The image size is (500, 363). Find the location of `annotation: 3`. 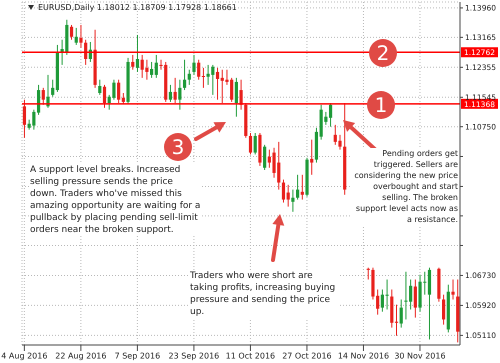

annotation: 3 is located at coordinates (178, 147).